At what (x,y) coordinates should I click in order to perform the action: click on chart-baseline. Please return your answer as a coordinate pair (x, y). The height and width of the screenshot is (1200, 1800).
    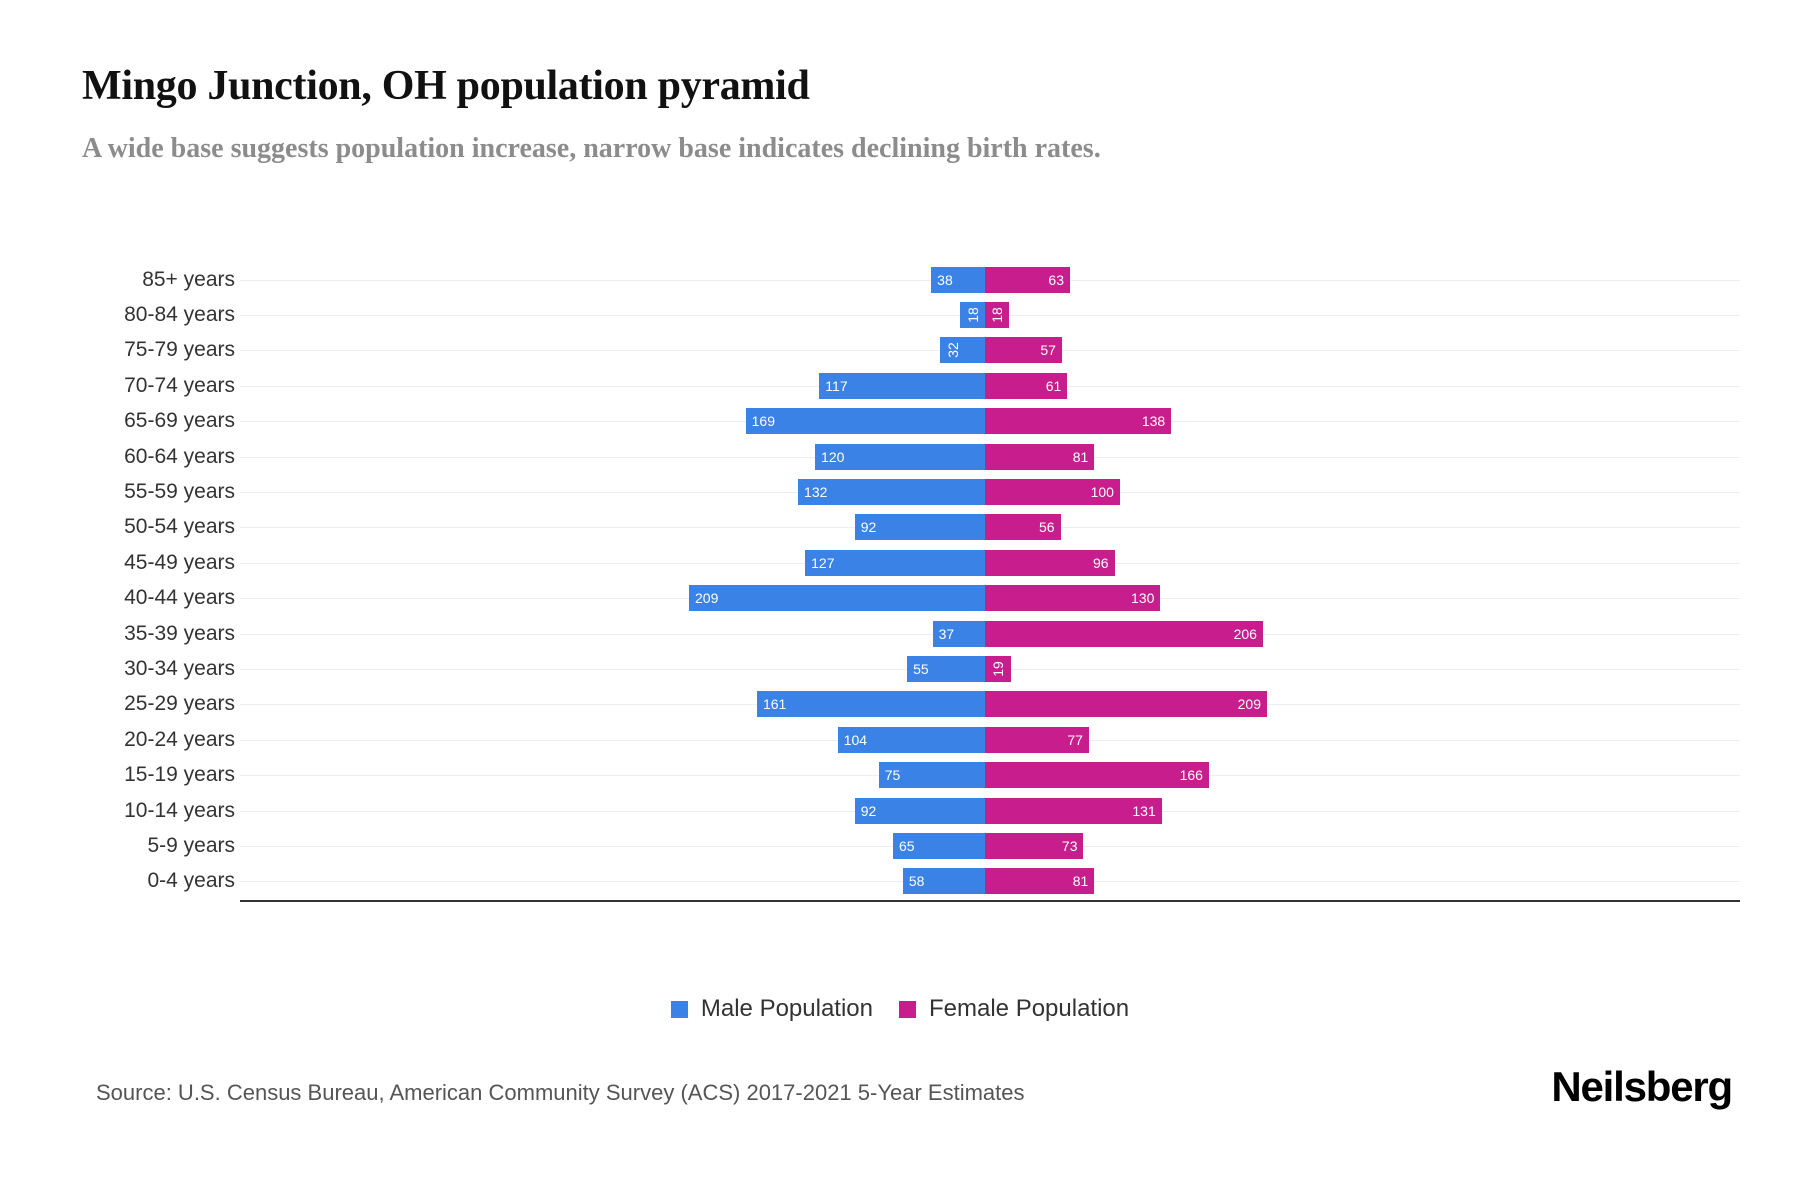
    Looking at the image, I should click on (990, 901).